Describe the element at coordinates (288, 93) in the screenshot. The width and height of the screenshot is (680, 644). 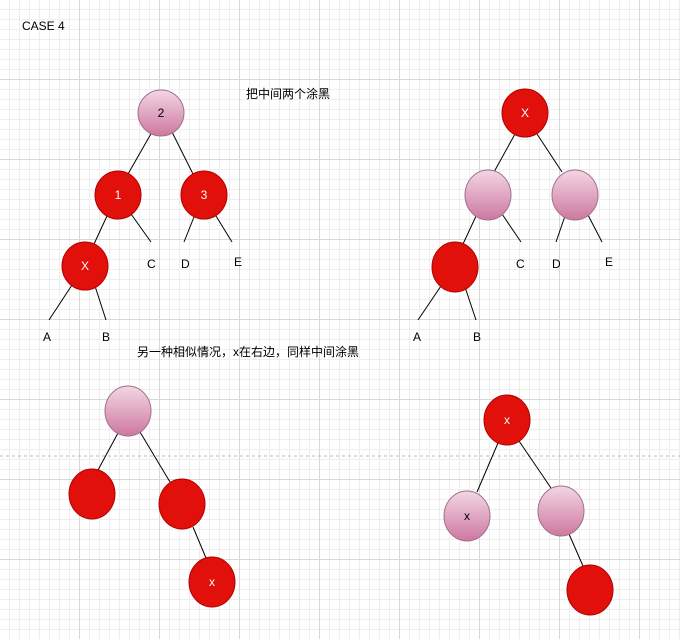
I see `note-top: 把中间两个涂黑` at that location.